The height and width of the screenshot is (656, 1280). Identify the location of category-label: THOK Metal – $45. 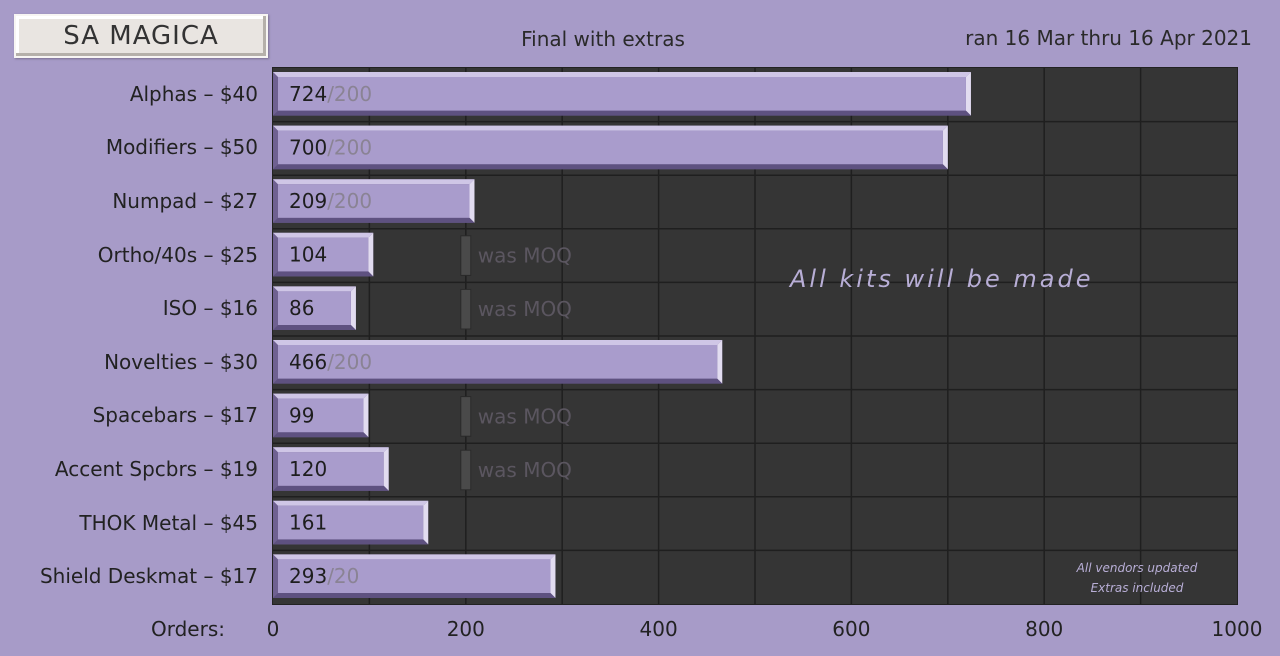
(168, 522).